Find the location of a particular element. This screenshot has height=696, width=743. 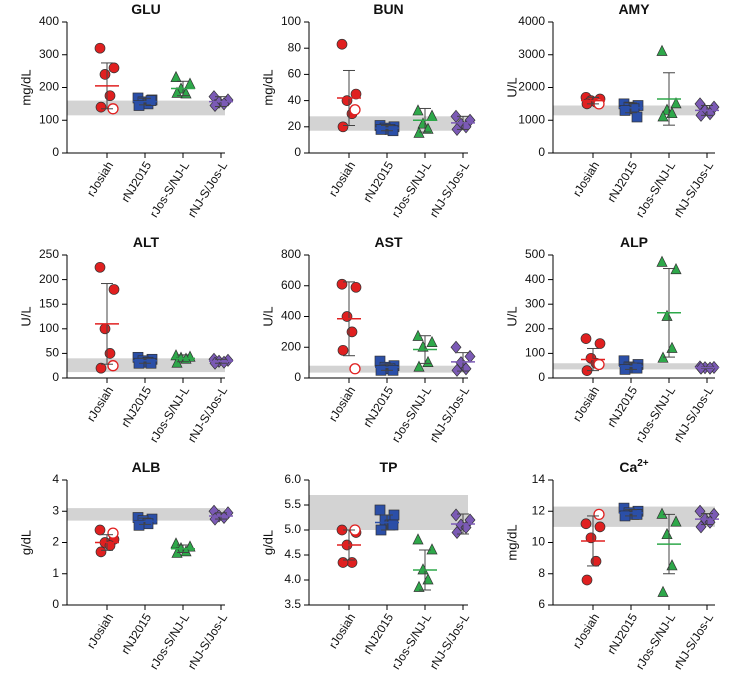

chart-title: ALP is located at coordinates (634, 242).